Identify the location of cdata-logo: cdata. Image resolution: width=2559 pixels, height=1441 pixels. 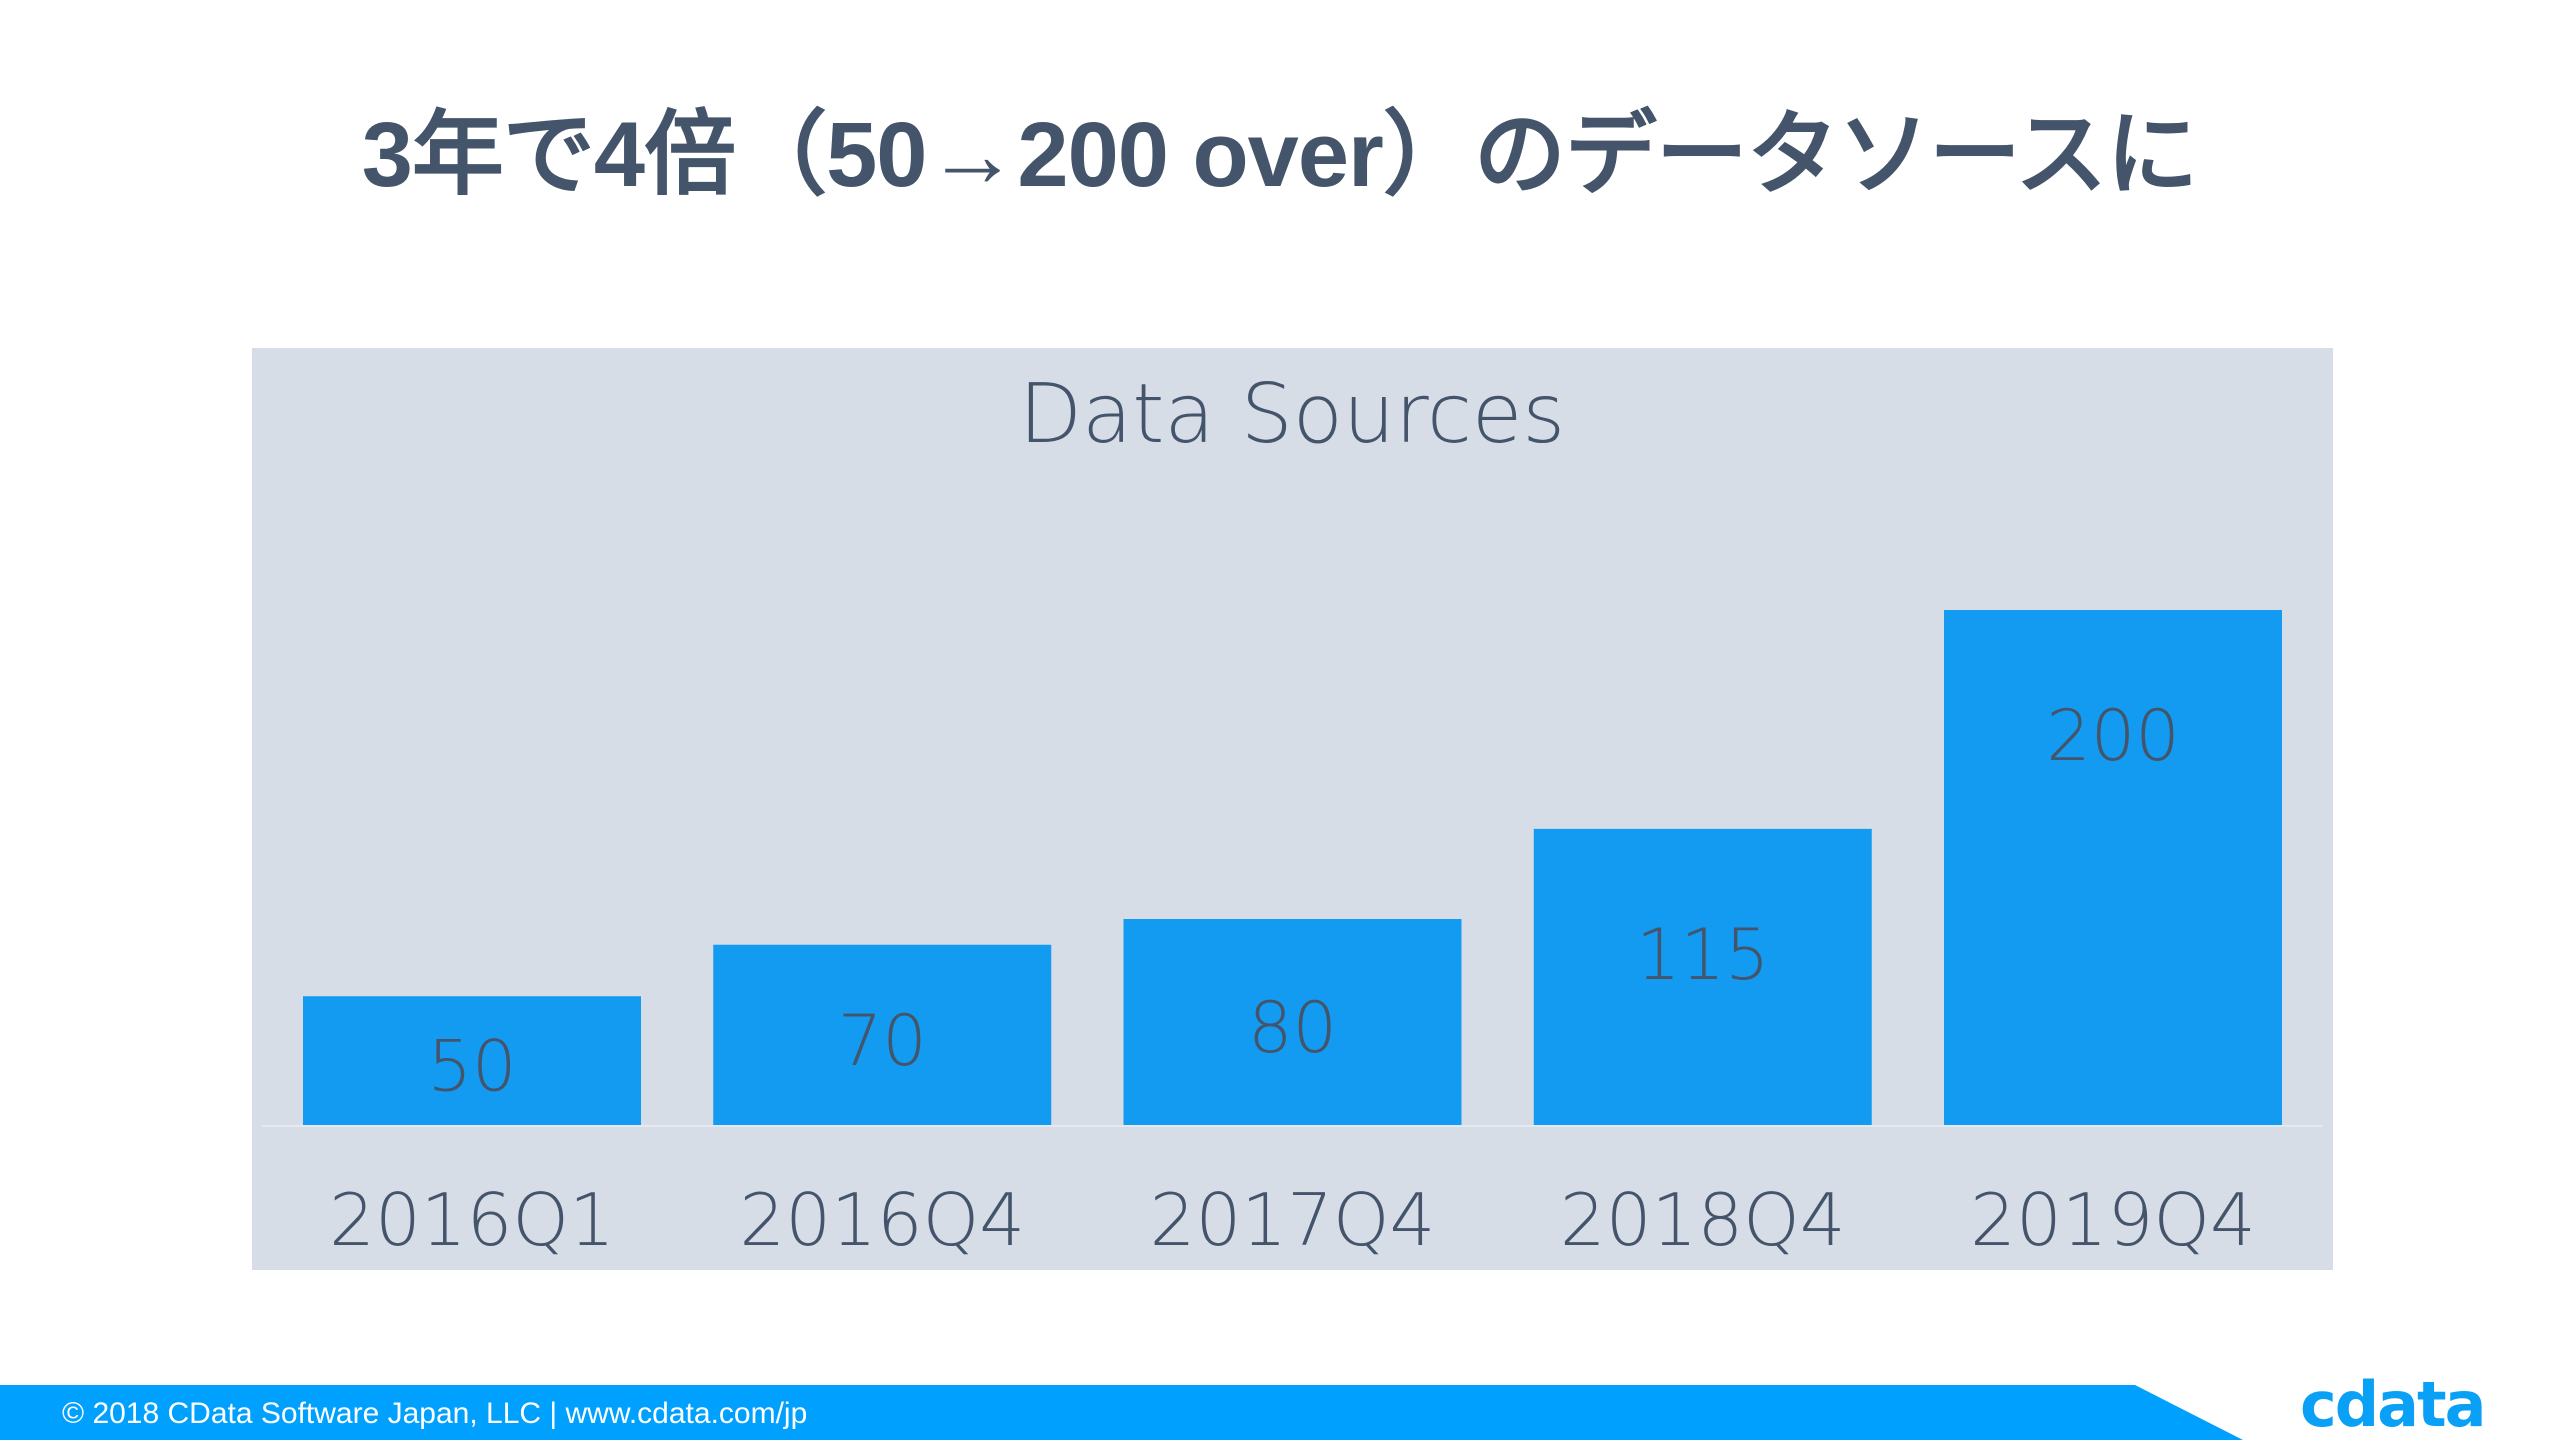
(2393, 1404).